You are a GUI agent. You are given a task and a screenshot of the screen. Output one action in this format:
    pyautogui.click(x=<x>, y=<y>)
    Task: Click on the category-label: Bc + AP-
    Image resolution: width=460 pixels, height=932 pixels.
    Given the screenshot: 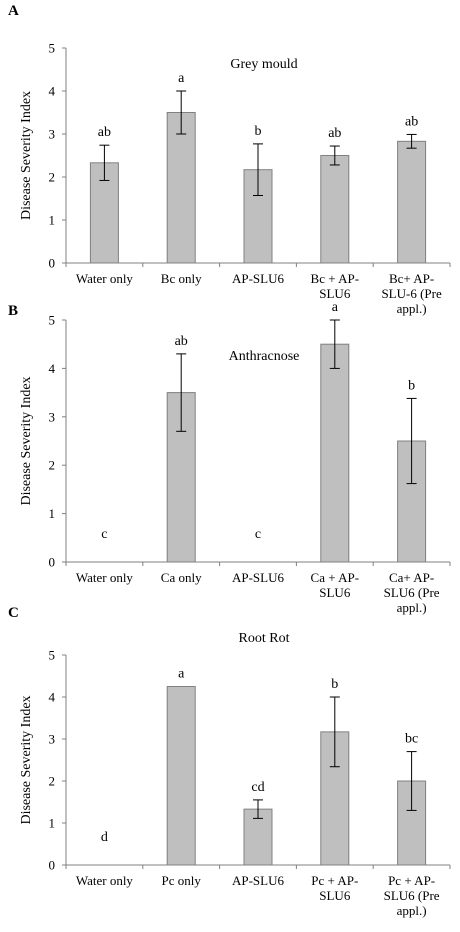 What is the action you would take?
    pyautogui.click(x=335, y=278)
    